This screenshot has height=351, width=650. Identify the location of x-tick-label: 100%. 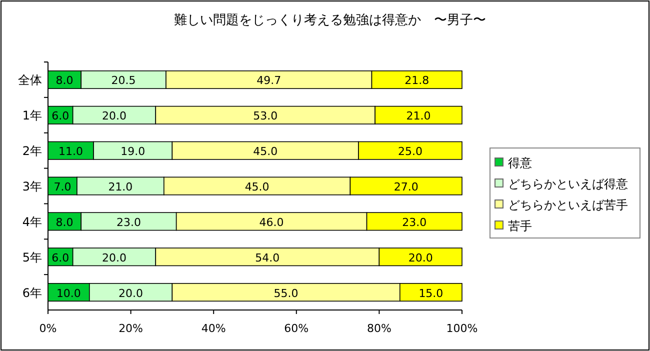
(462, 328).